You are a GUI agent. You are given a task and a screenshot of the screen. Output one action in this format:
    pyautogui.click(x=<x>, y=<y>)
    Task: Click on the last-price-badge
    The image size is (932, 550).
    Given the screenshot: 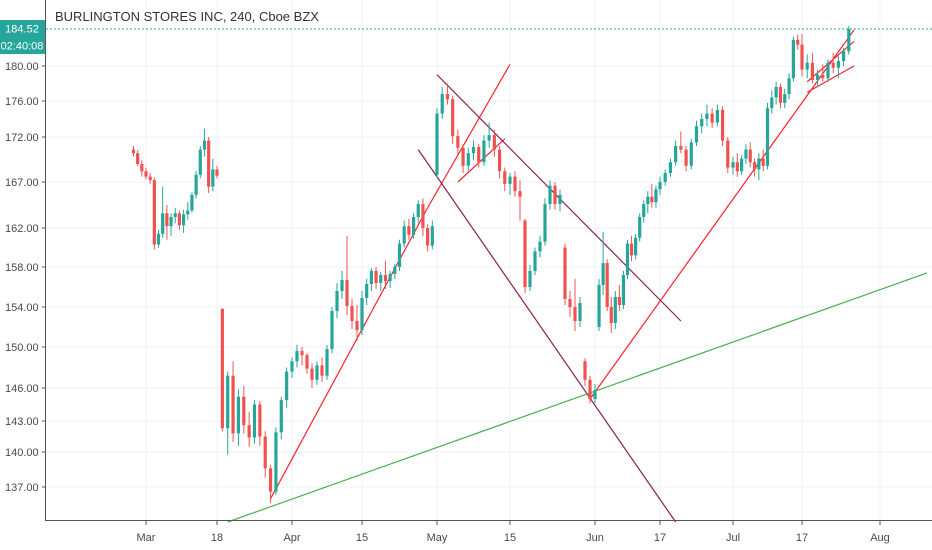 What is the action you would take?
    pyautogui.click(x=22, y=28)
    